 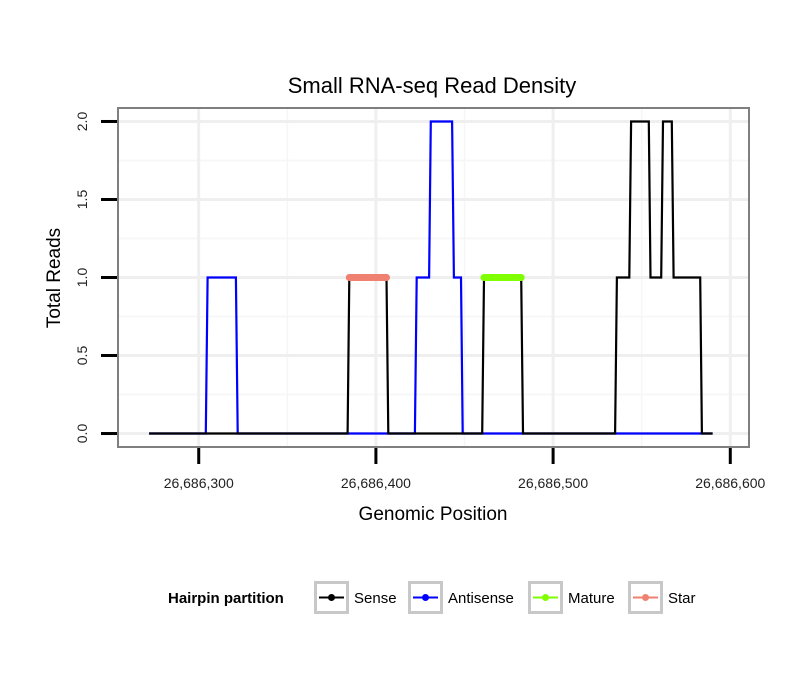 What do you see at coordinates (82, 122) in the screenshot?
I see `y-tick-label: 2.0` at bounding box center [82, 122].